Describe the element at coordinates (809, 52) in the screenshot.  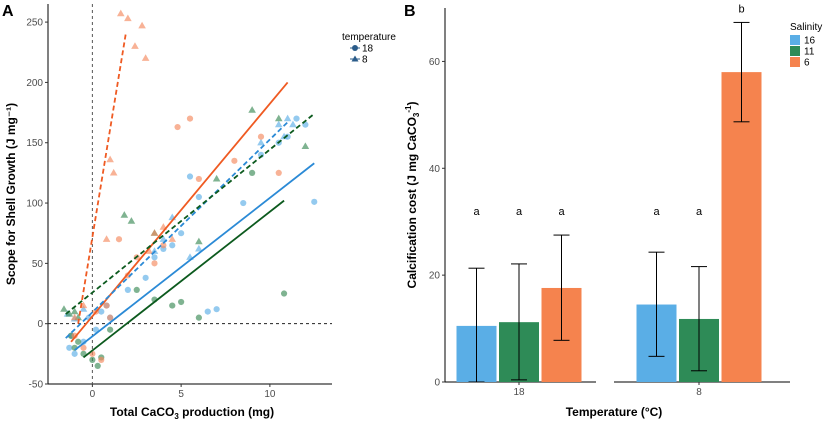
I see `legend-b-label: 11` at that location.